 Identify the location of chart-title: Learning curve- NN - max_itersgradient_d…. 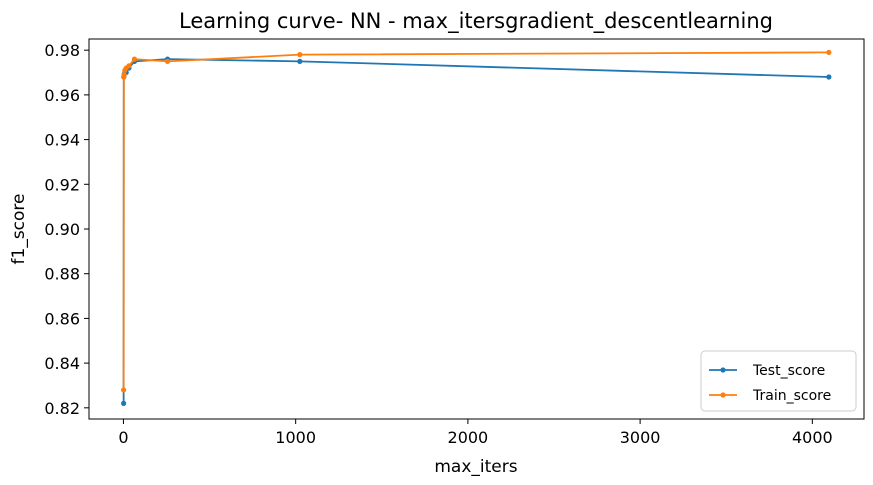
(476, 21).